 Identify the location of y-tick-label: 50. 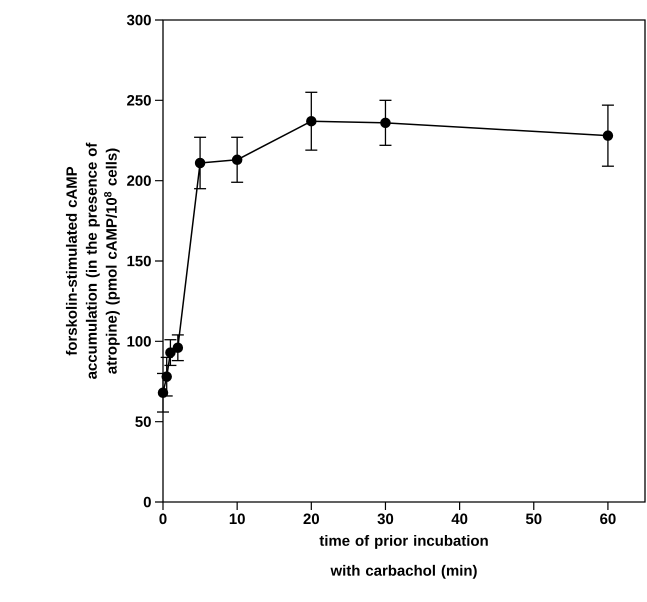
(143, 421).